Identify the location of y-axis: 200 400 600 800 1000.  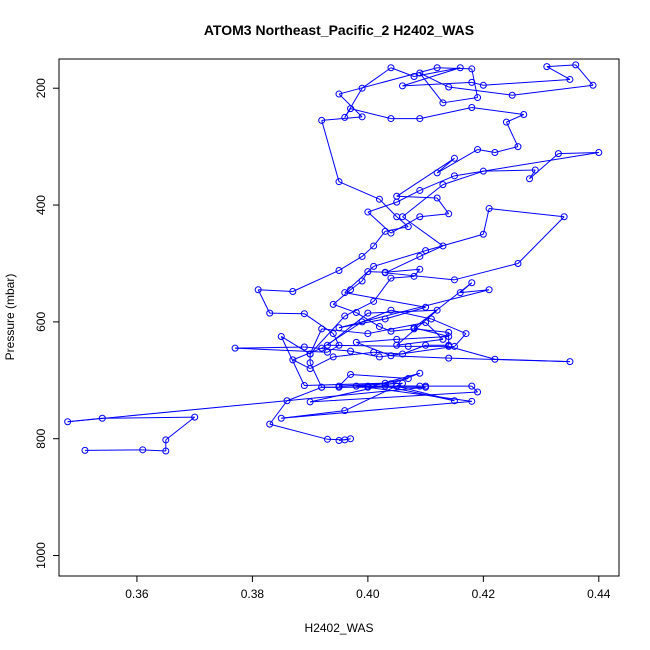
(46, 323).